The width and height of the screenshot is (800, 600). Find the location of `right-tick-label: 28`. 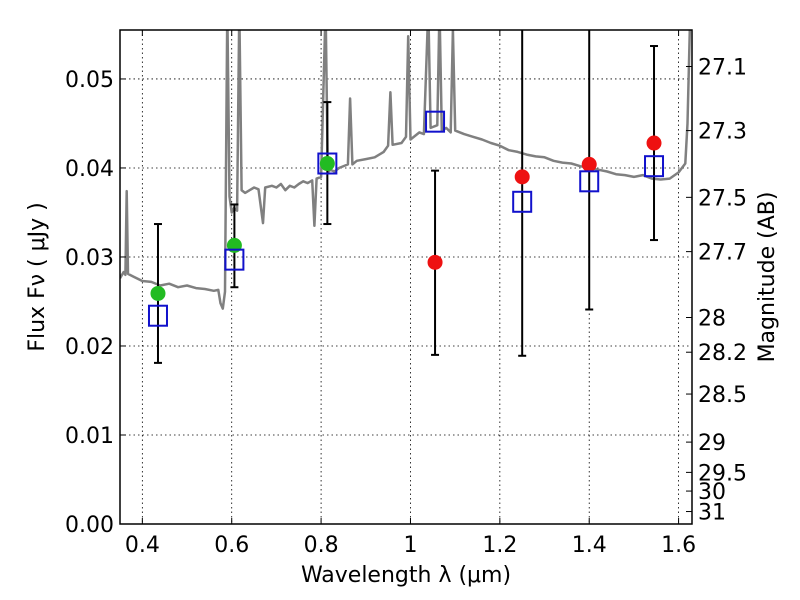

right-tick-label: 28 is located at coordinates (712, 318).